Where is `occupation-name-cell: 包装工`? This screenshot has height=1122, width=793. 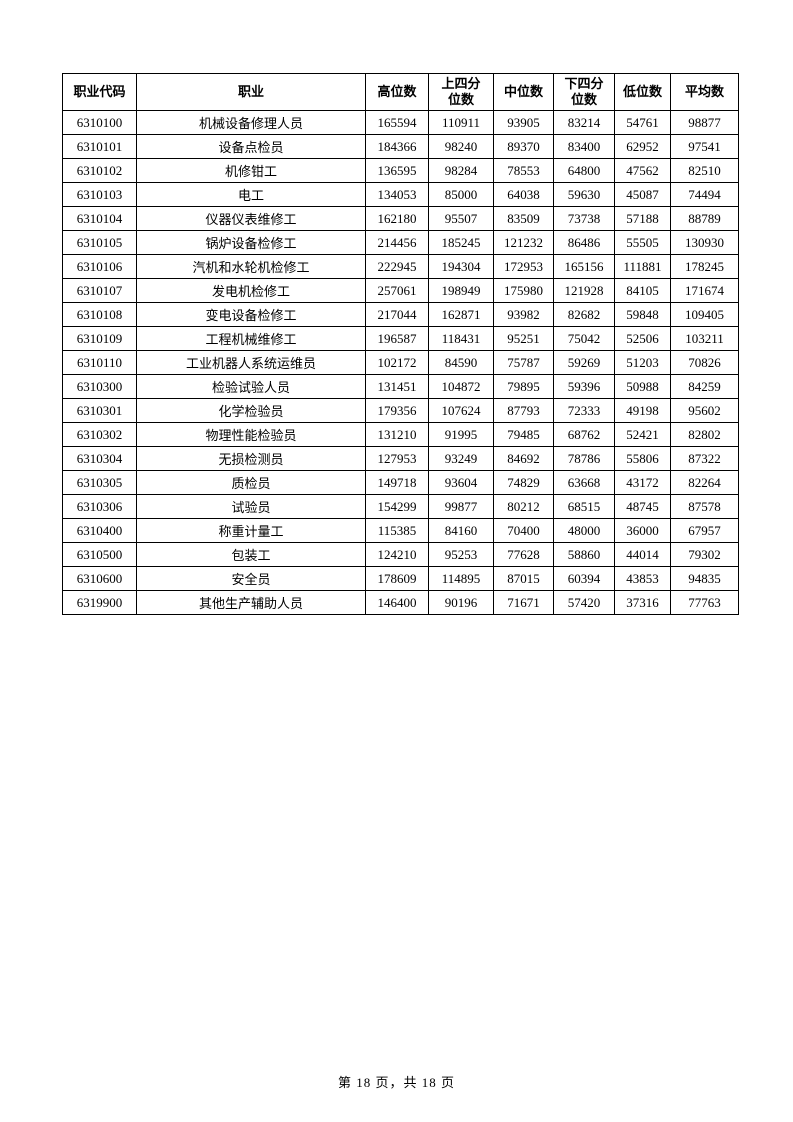
occupation-name-cell: 包装工 is located at coordinates (251, 554).